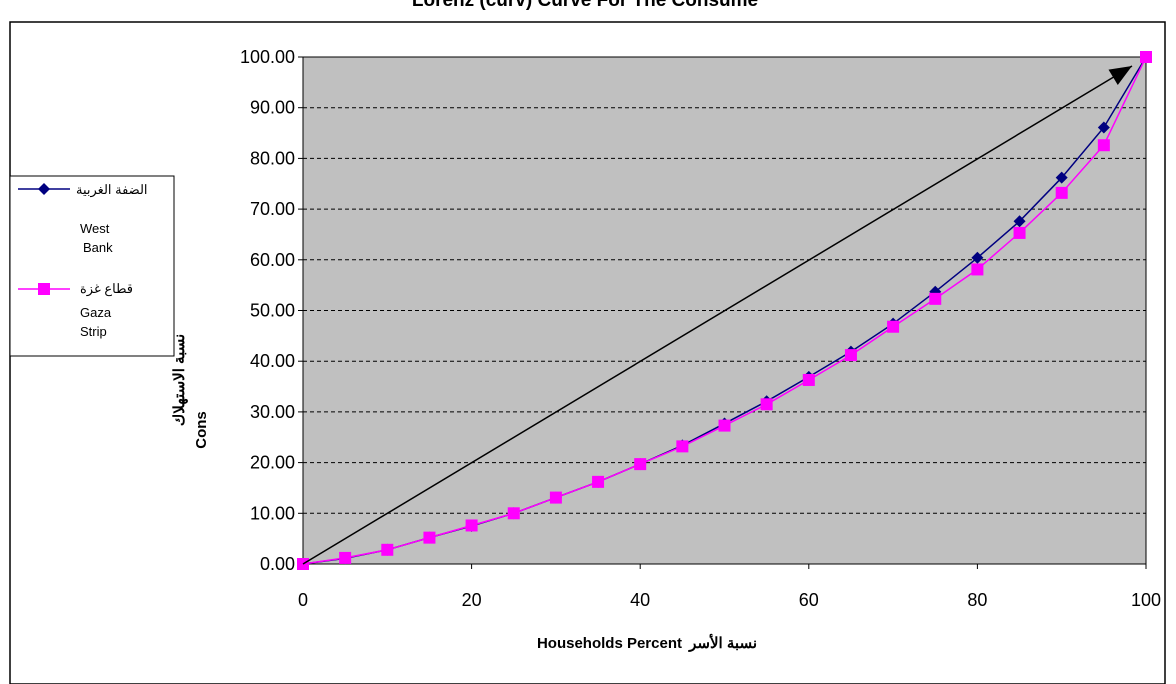  I want to click on y-tick-label: 70.00, so click(272, 209).